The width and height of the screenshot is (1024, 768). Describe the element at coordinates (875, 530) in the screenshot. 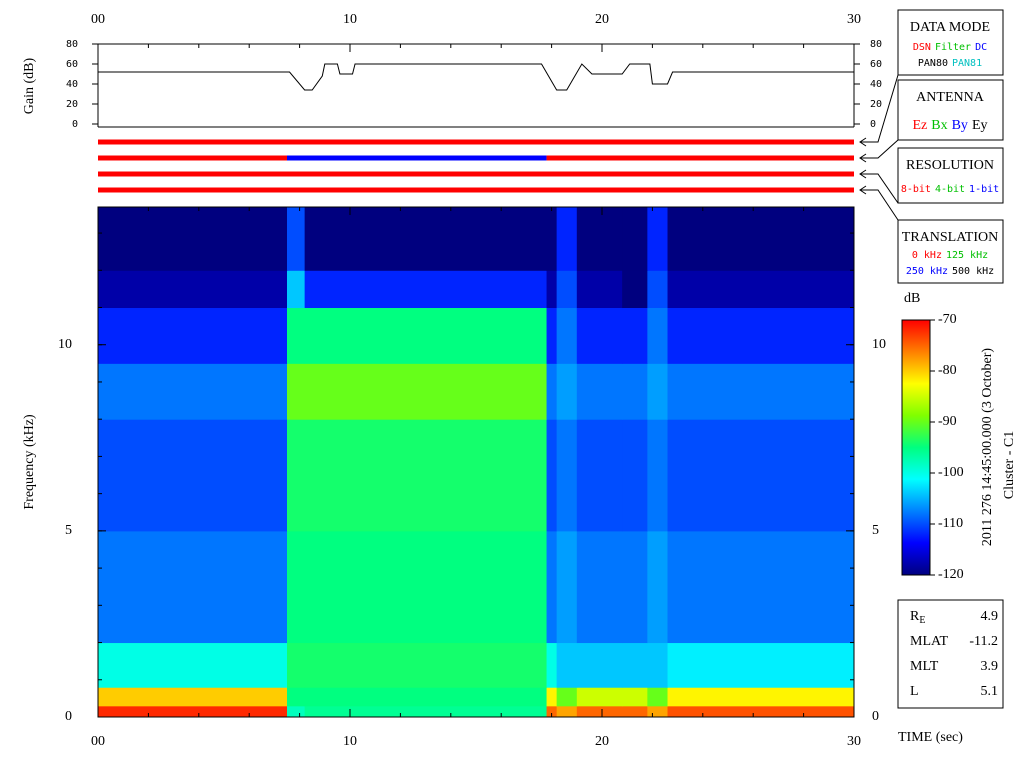

I see `y-tick-label-right: 5` at that location.